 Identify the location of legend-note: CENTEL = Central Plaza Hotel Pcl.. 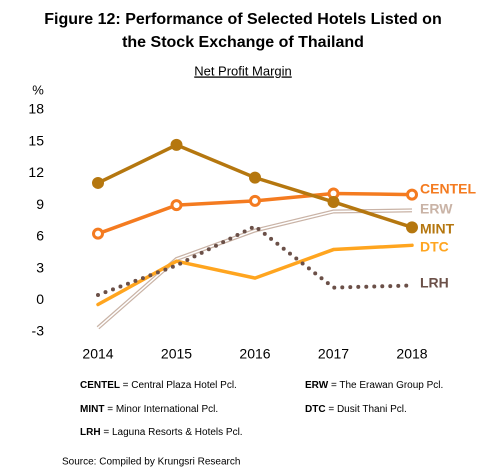
(158, 385).